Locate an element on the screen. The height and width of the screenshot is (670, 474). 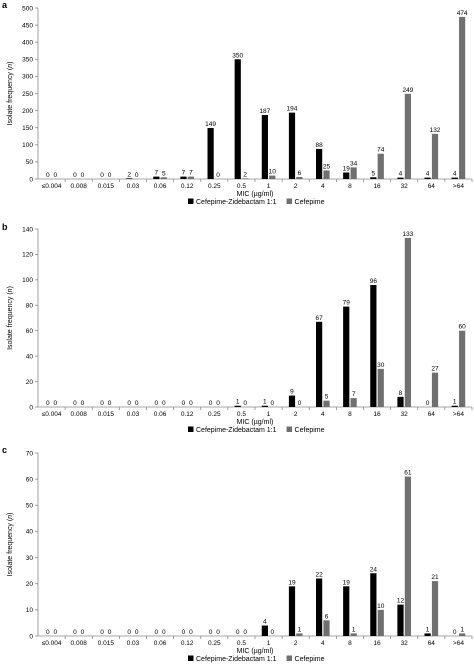
x-tick-label: 64 is located at coordinates (432, 186).